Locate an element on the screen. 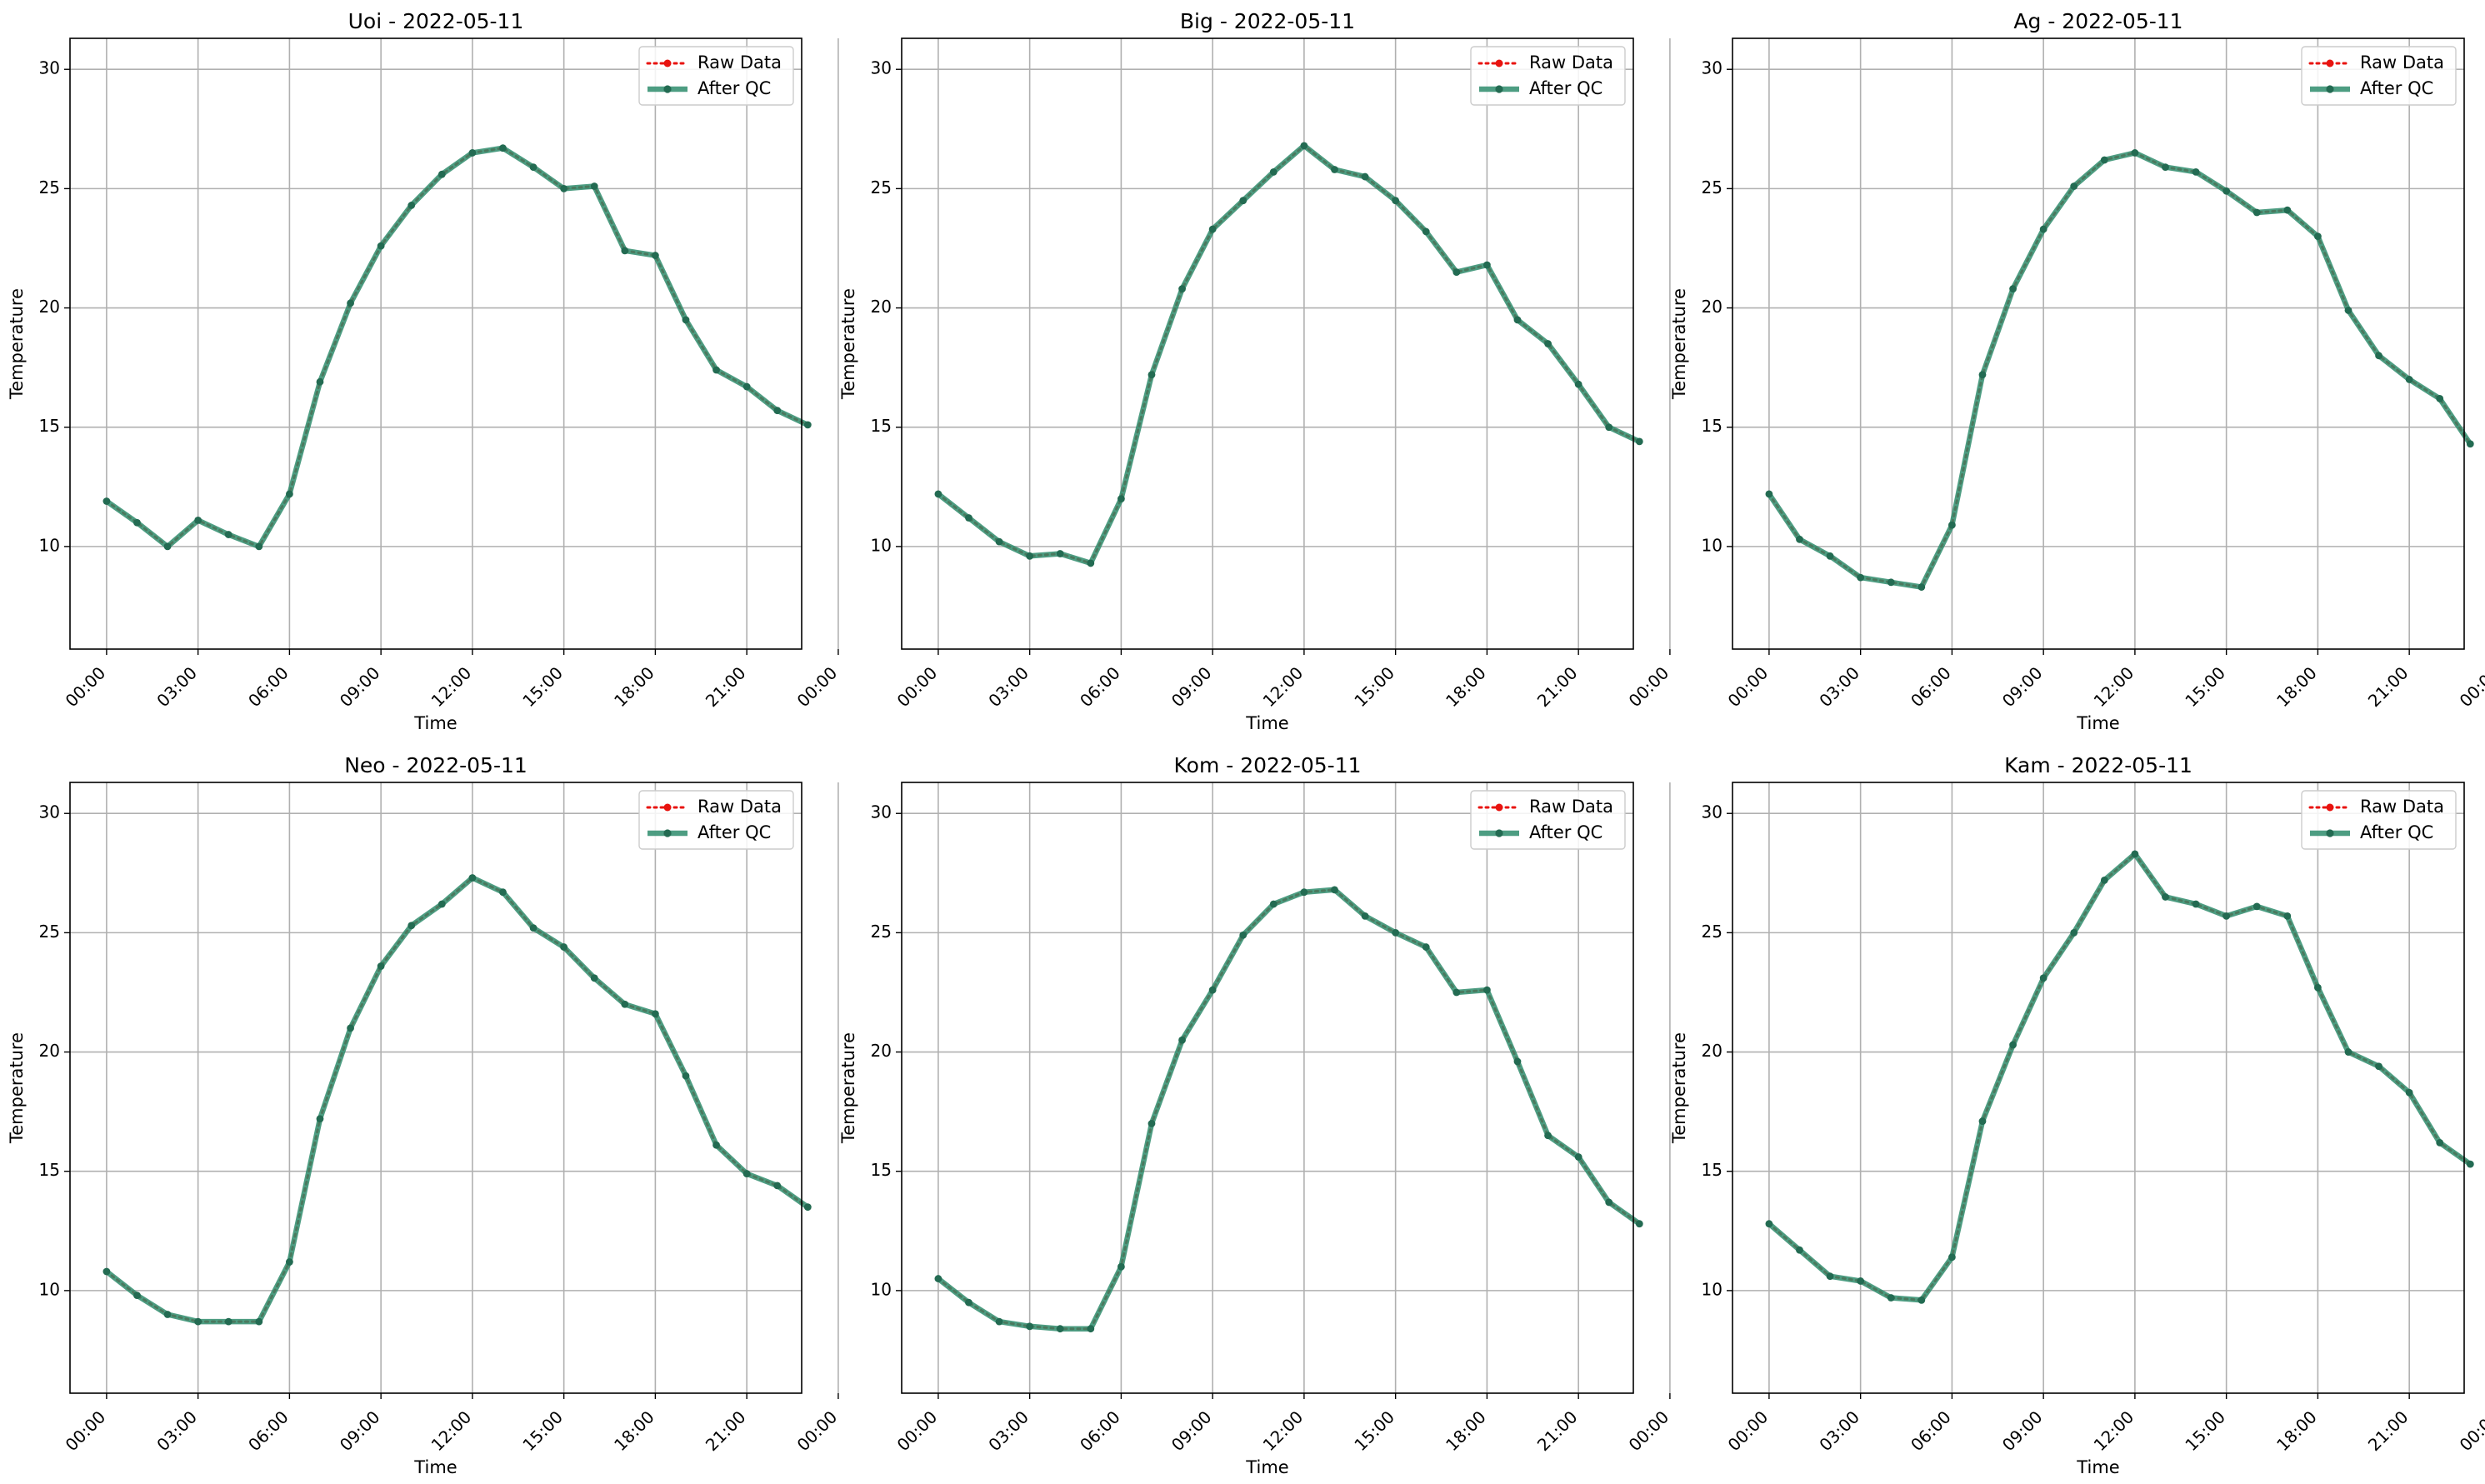 The image size is (2485, 1484). x-tick-label: 09:00 is located at coordinates (360, 687).